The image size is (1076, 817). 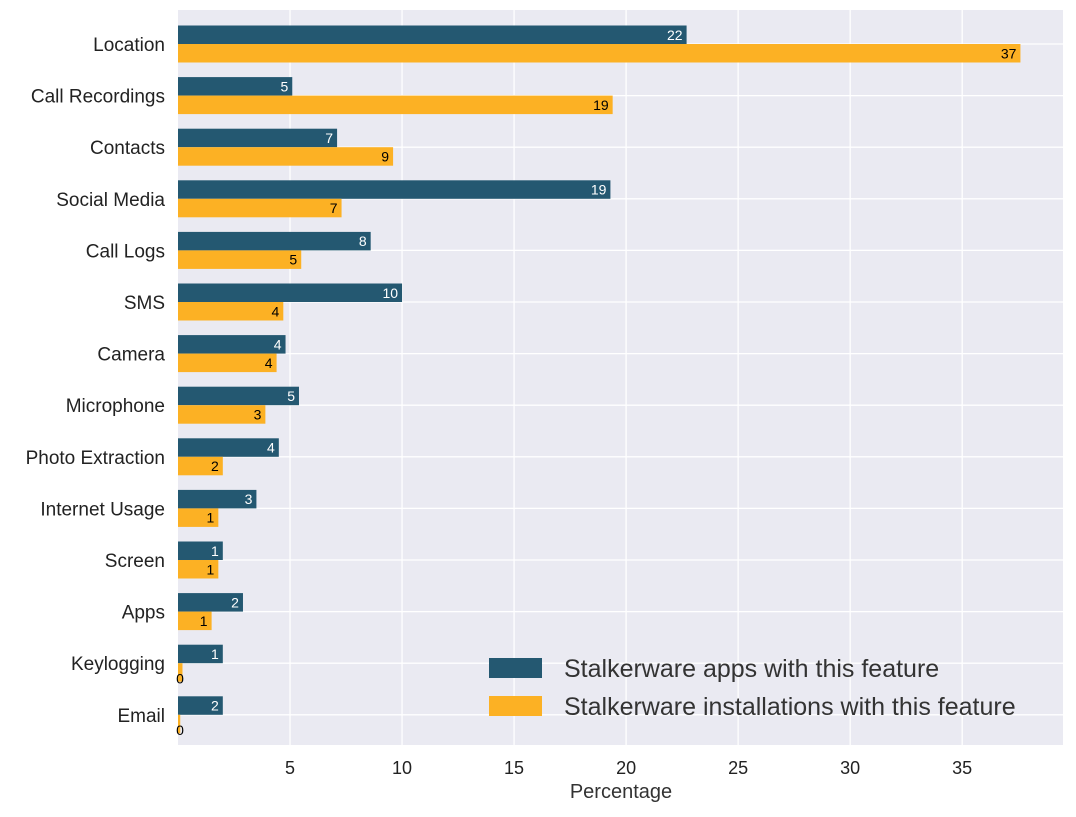 I want to click on bar-value-label-apps: 22, so click(x=675, y=35).